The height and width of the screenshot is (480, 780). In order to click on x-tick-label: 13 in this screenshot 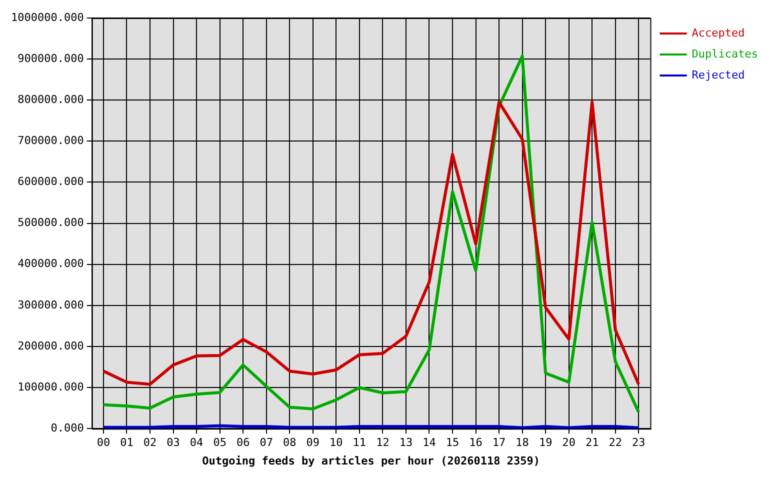, I will do `click(406, 443)`.